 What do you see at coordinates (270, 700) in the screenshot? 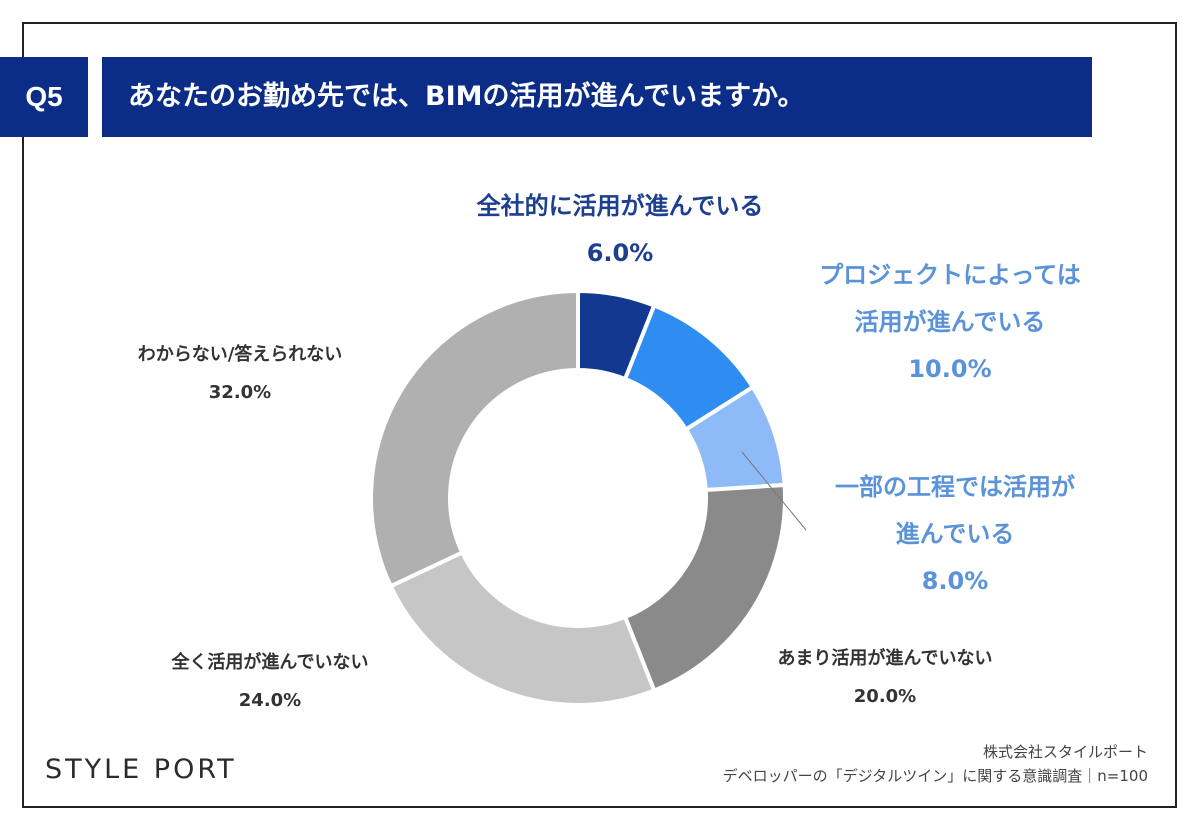
I see `label-slice-4-value: 24.0%` at bounding box center [270, 700].